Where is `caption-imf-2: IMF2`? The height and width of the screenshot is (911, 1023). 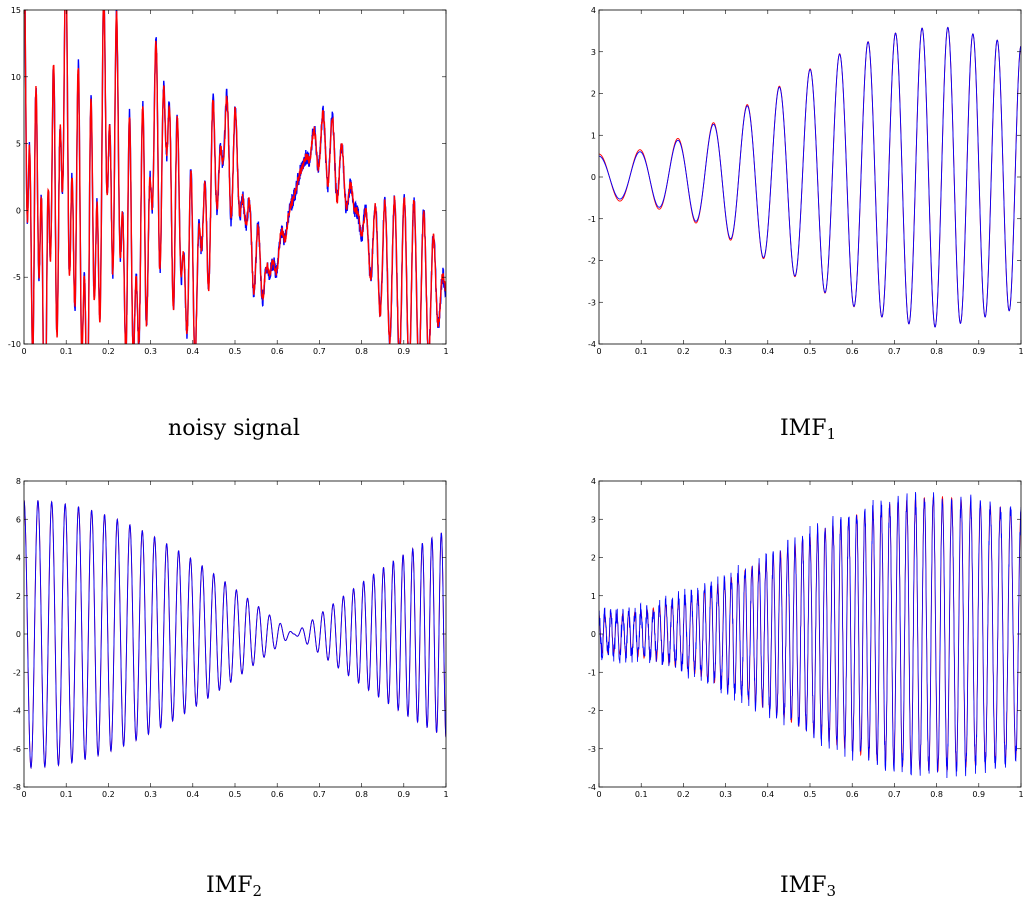 caption-imf-2: IMF2 is located at coordinates (234, 886).